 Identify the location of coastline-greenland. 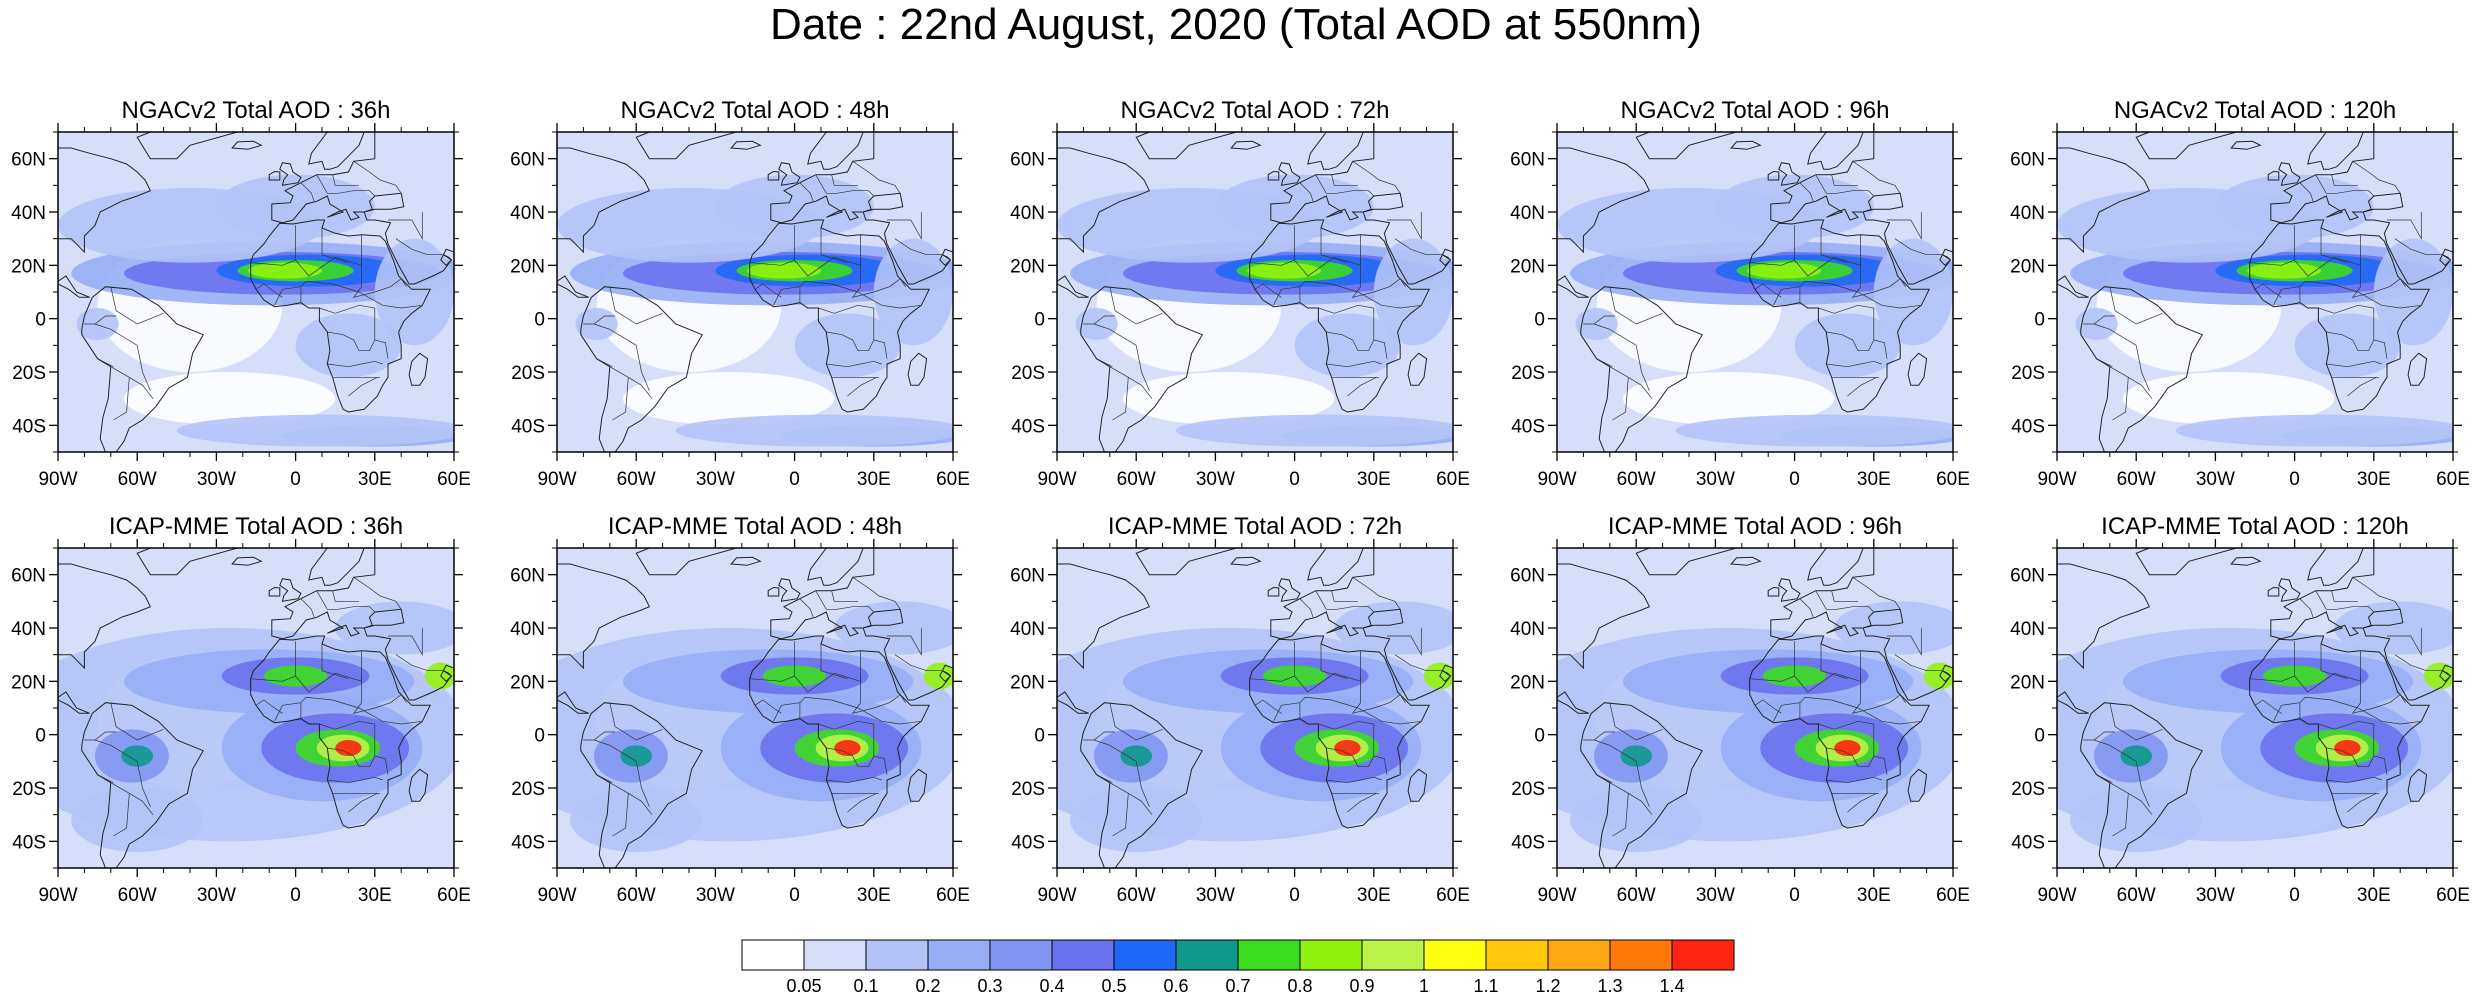
(686, 562).